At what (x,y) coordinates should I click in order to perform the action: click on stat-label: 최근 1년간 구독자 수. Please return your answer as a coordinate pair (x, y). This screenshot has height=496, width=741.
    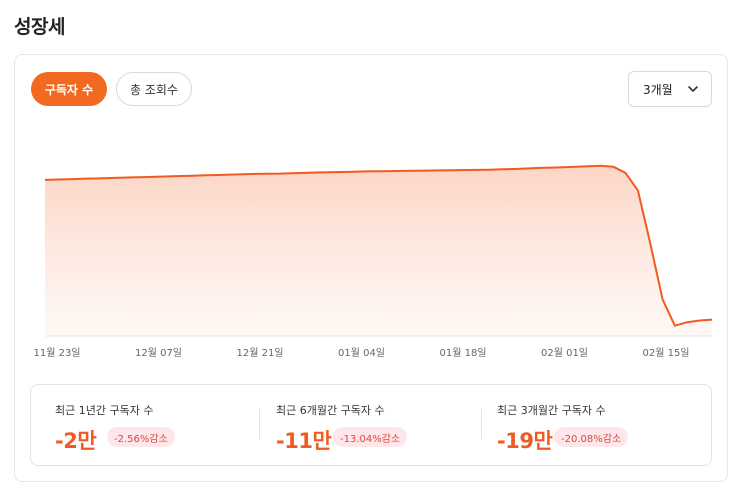
    Looking at the image, I should click on (104, 410).